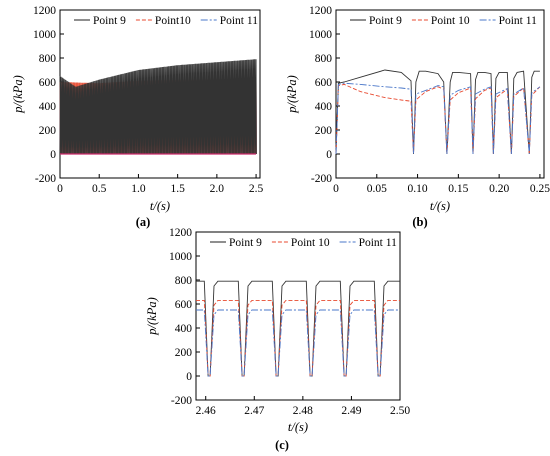 This screenshot has width=550, height=456. Describe the element at coordinates (217, 189) in the screenshot. I see `xtick-label: 2.0` at that location.